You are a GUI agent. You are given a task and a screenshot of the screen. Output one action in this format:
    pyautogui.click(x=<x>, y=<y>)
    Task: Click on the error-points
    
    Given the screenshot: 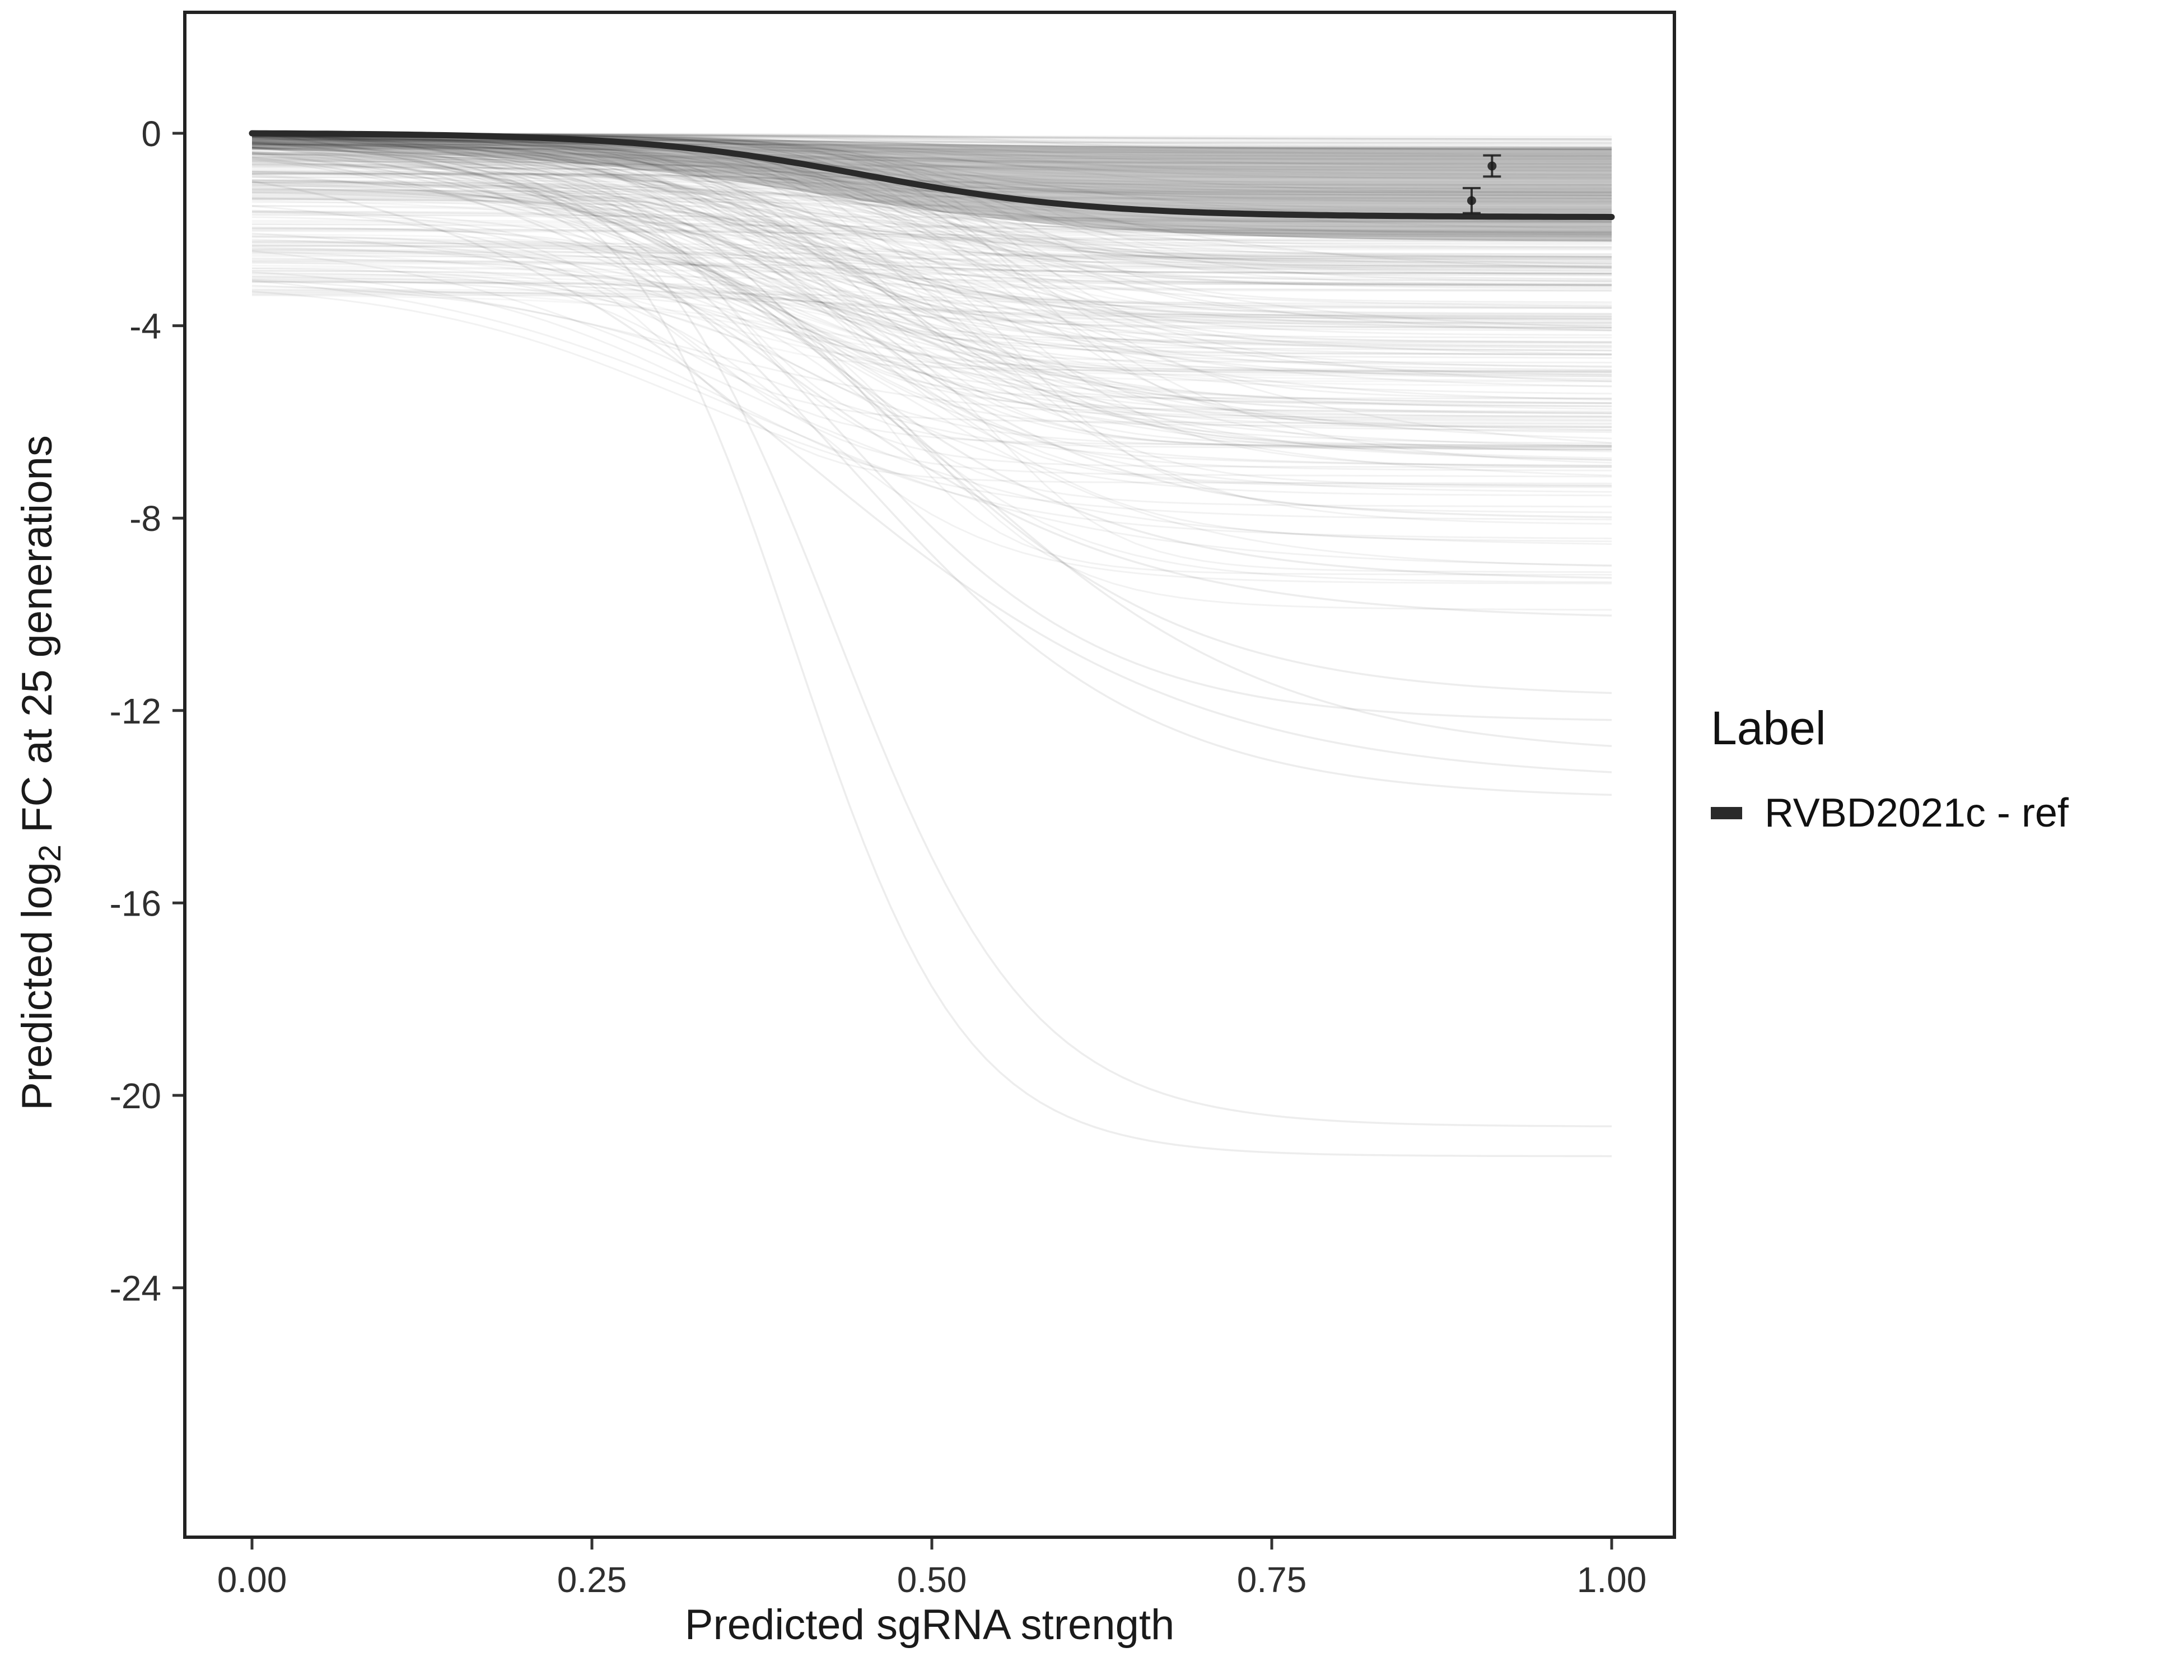 What is the action you would take?
    pyautogui.click(x=1481, y=184)
    